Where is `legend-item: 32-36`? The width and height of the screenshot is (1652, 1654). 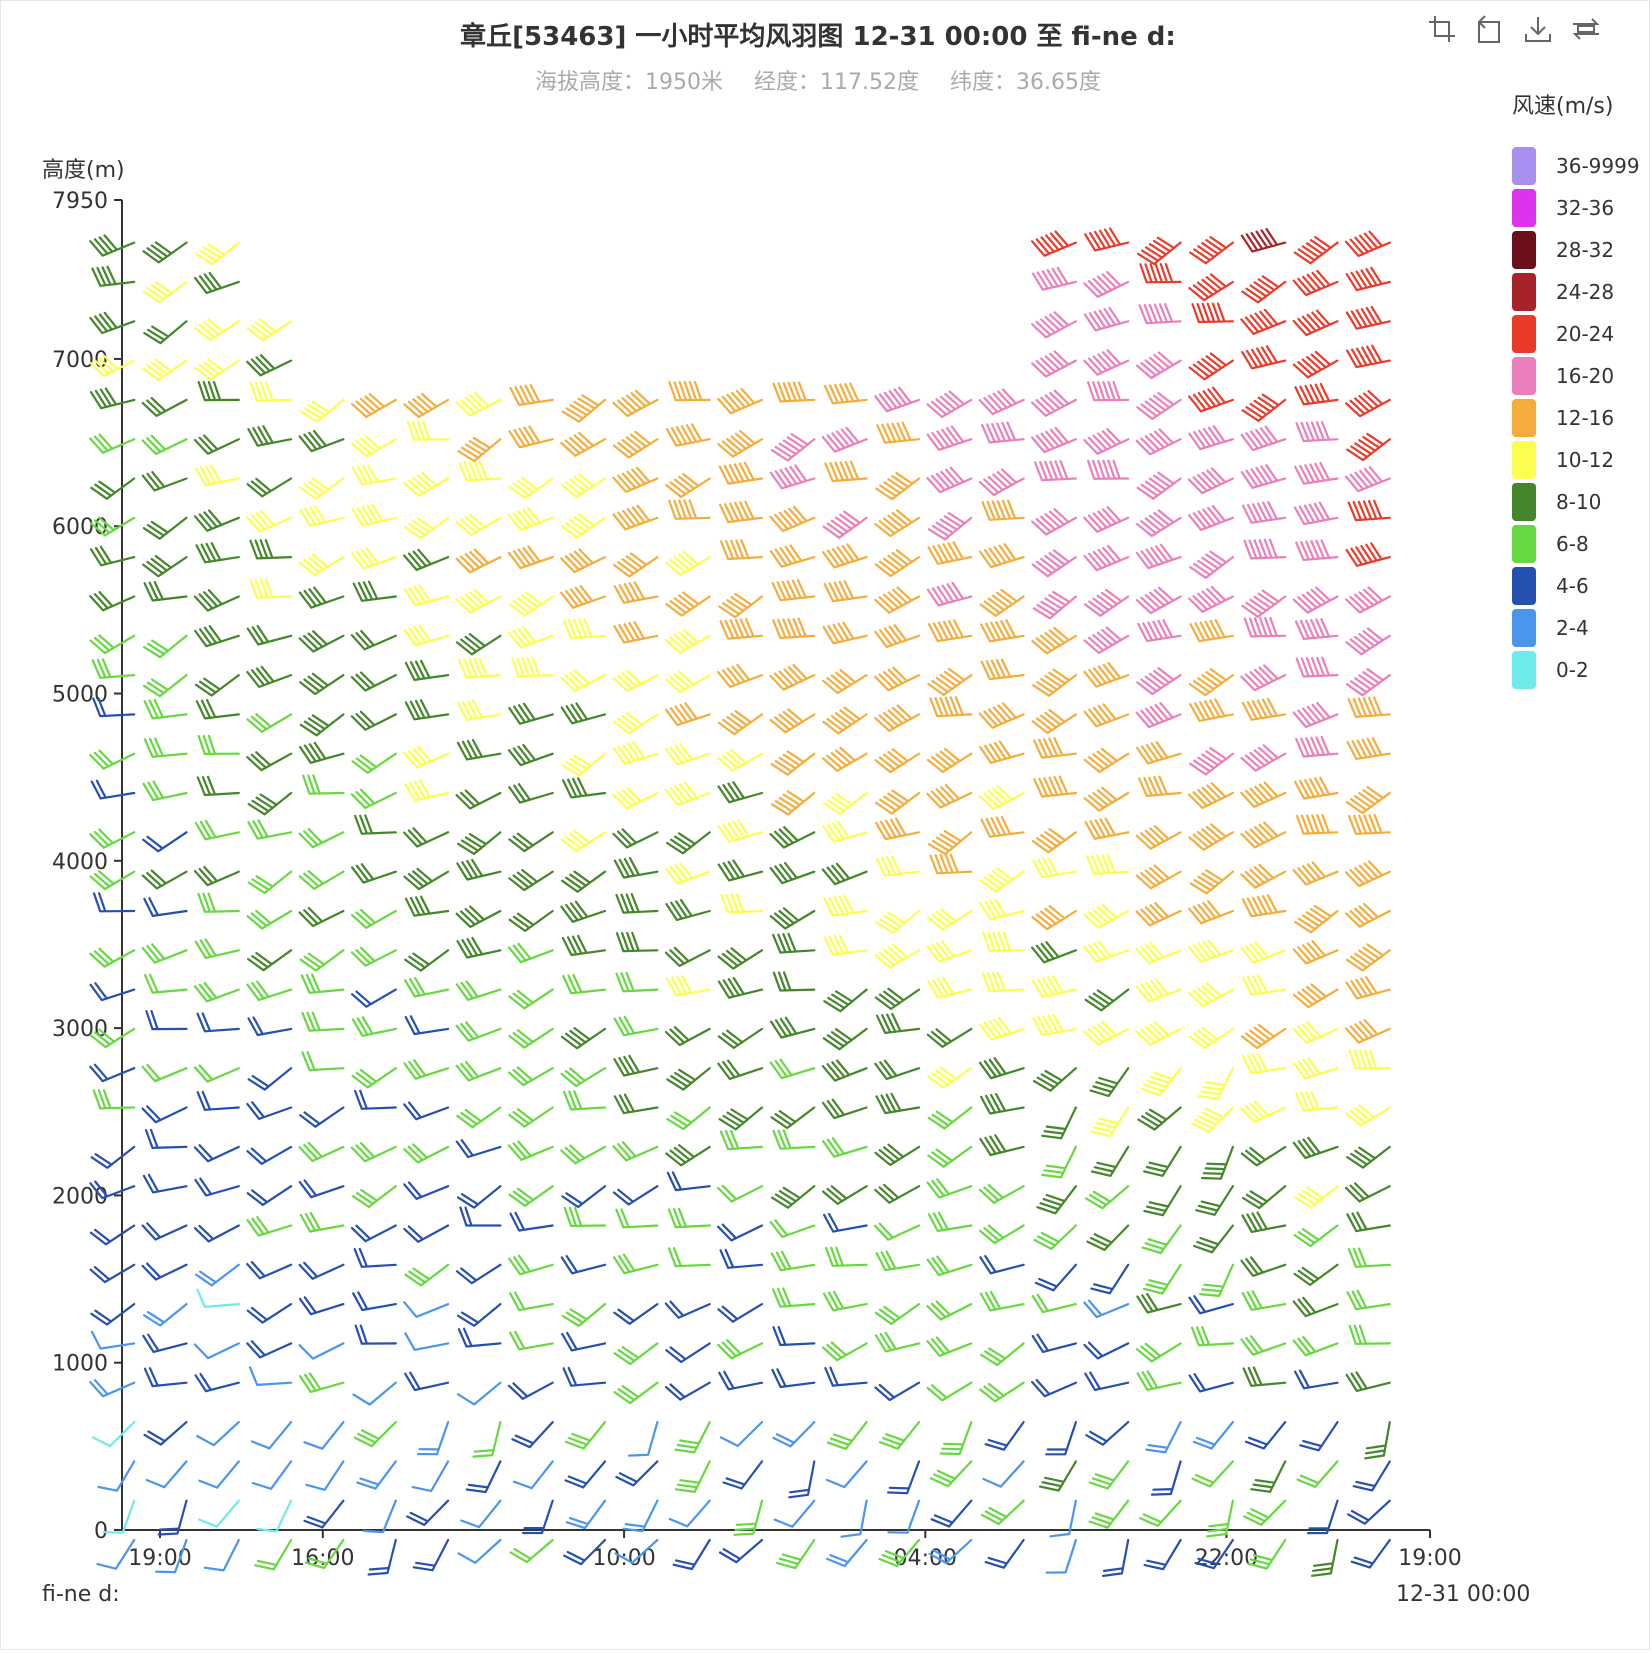
legend-item: 32-36 is located at coordinates (1576, 208).